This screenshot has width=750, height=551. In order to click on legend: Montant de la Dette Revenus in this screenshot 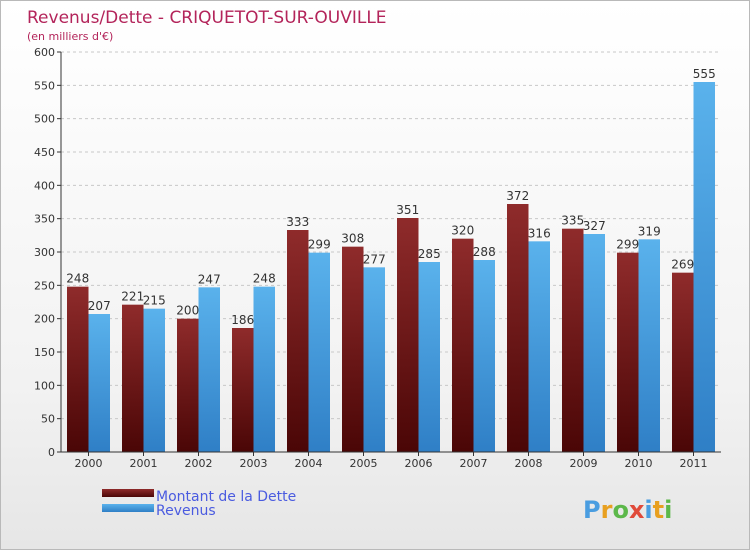, I will do `click(199, 504)`.